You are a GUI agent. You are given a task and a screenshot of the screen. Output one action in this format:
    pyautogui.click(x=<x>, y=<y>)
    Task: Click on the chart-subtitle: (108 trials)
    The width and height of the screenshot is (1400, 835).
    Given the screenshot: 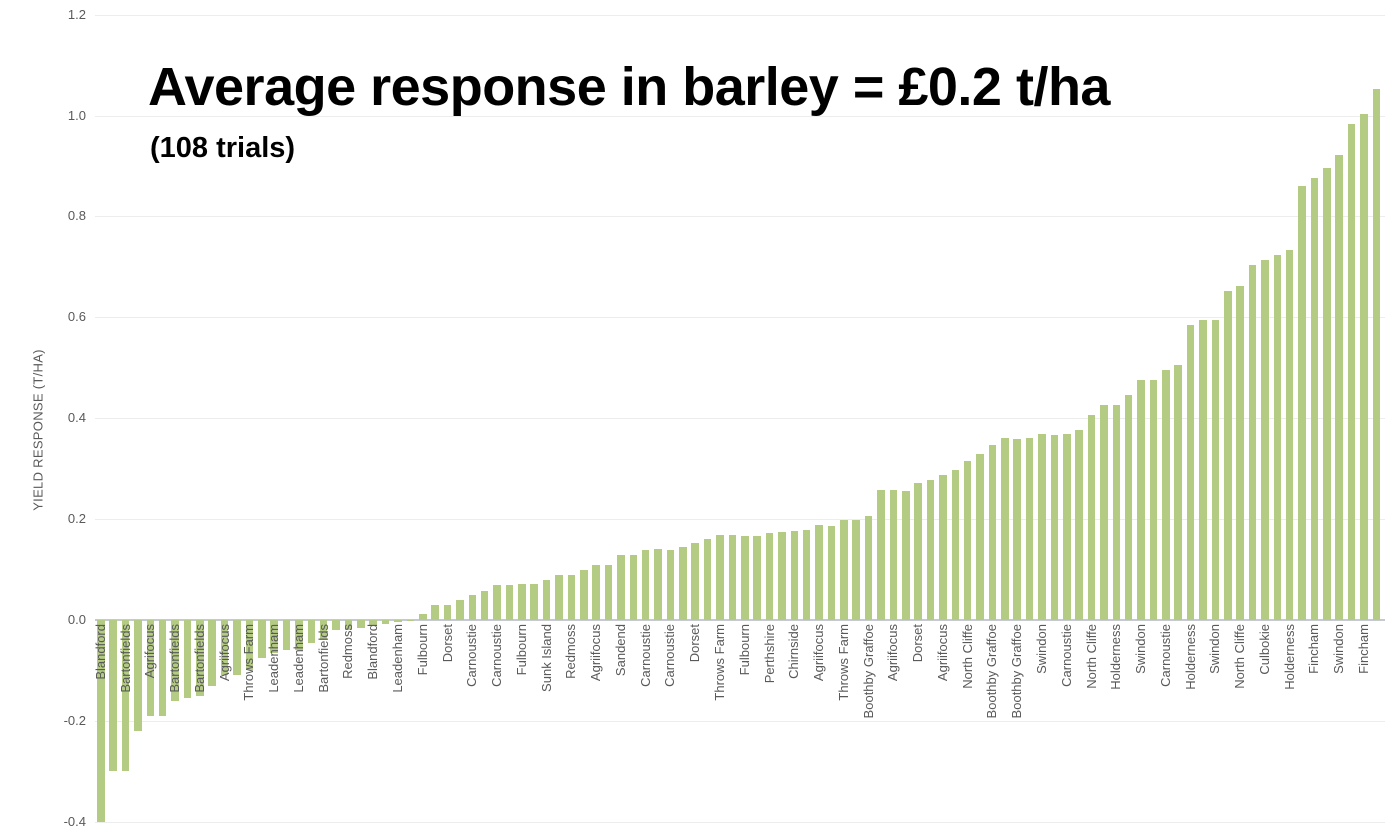 What is the action you would take?
    pyautogui.click(x=223, y=148)
    